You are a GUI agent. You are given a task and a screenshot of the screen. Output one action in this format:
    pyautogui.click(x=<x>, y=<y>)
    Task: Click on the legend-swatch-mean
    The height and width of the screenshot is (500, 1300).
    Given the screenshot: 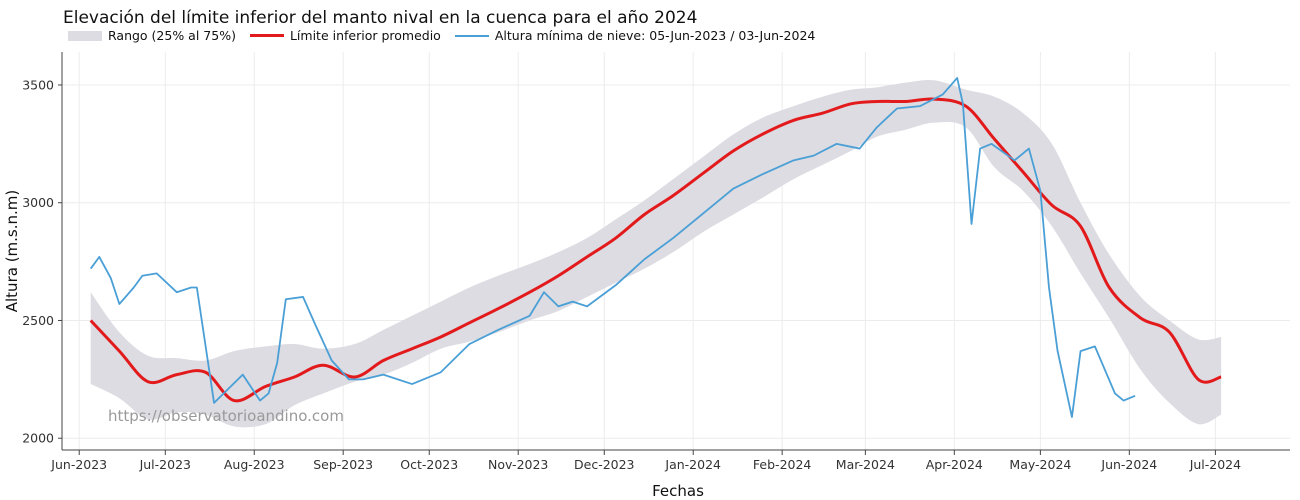 What is the action you would take?
    pyautogui.click(x=266, y=35)
    